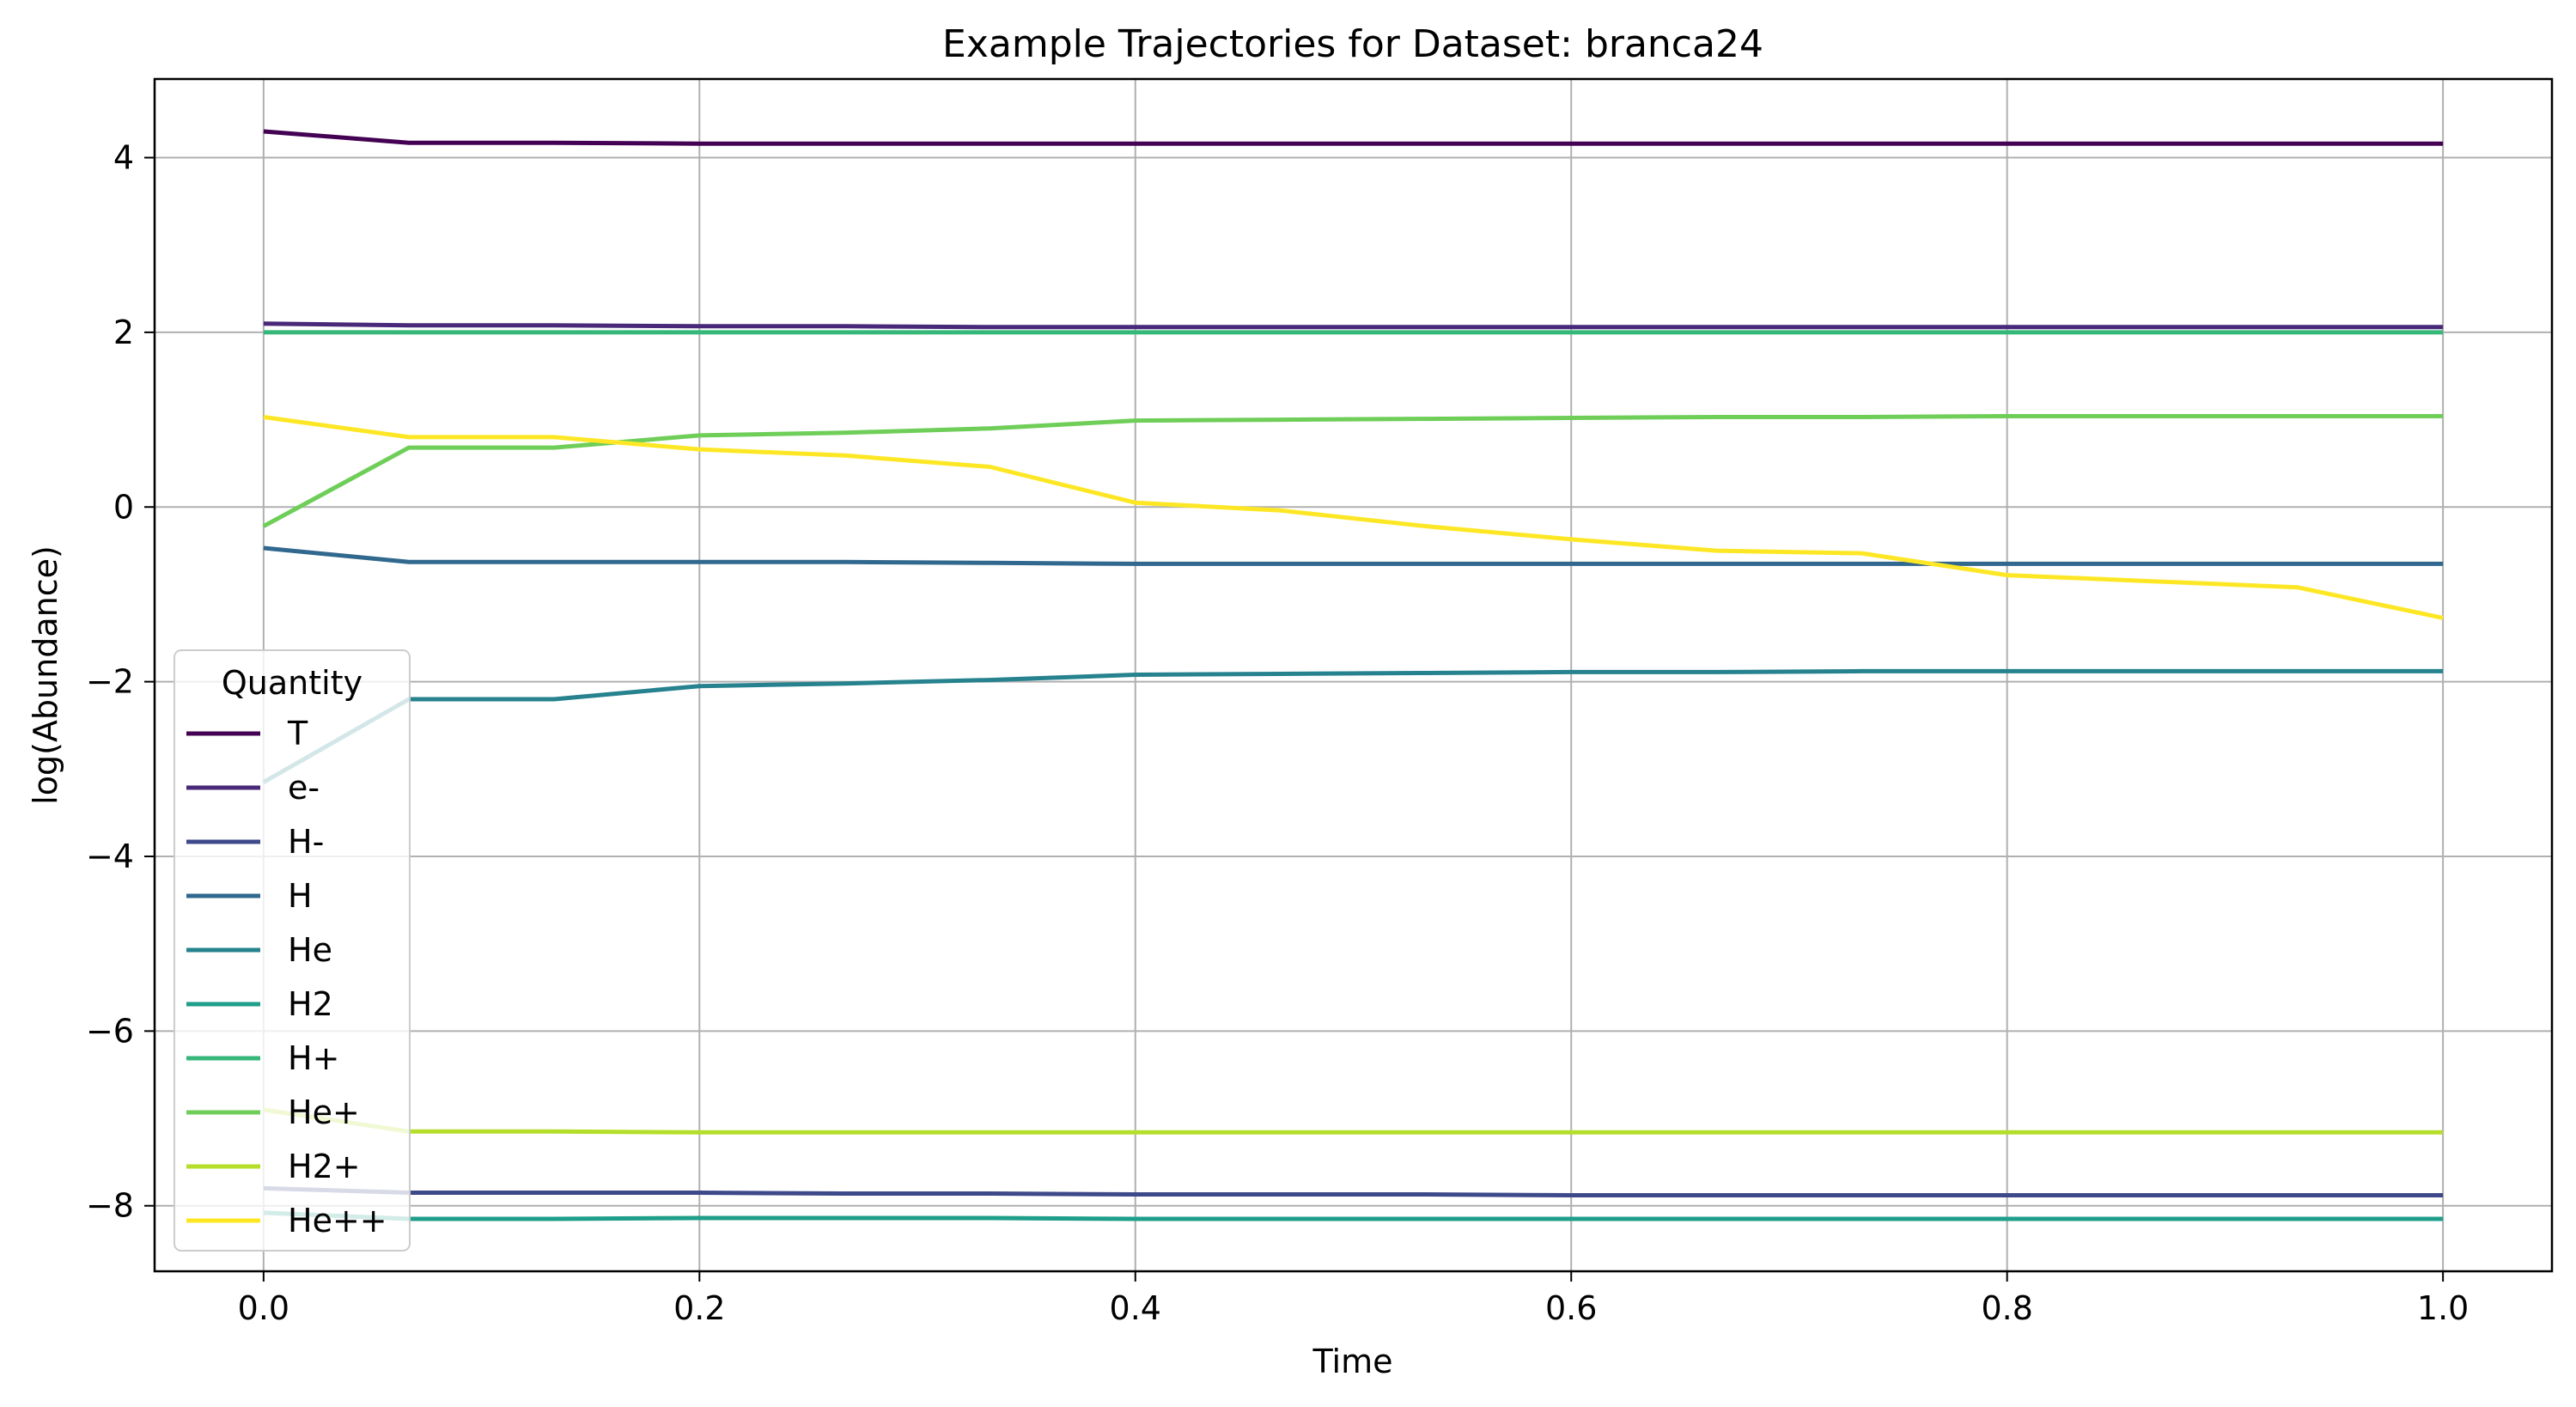 This screenshot has height=1407, width=2576. I want to click on y-tick-label: −2, so click(110, 682).